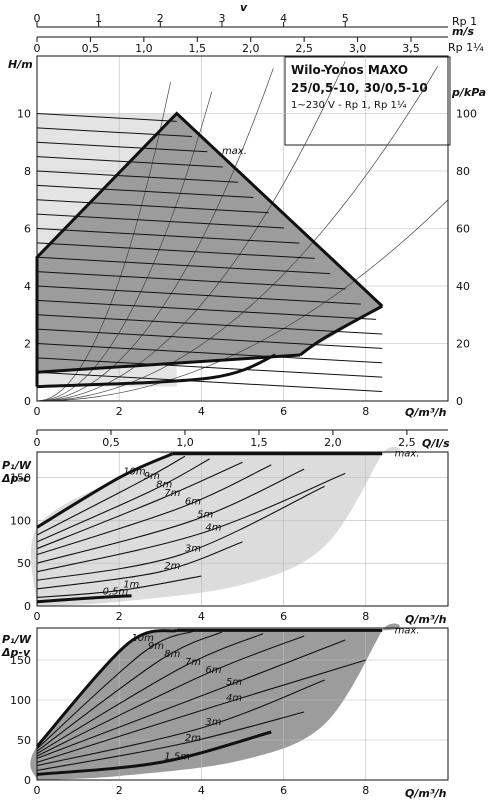 The image size is (490, 804). I want to click on head-system-curve, so click(103, 242).